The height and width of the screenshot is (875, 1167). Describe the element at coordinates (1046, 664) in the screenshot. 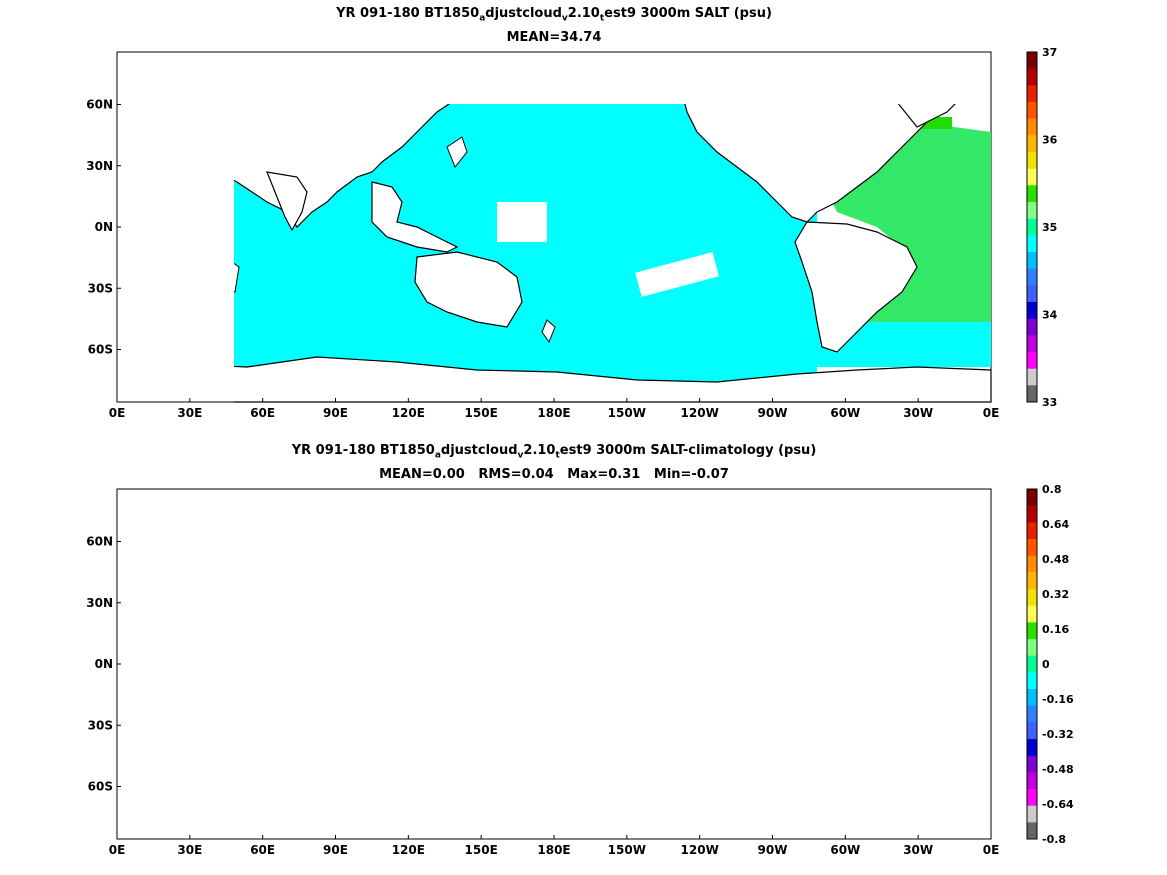

I see `bottom-colorbar-label: 0` at that location.